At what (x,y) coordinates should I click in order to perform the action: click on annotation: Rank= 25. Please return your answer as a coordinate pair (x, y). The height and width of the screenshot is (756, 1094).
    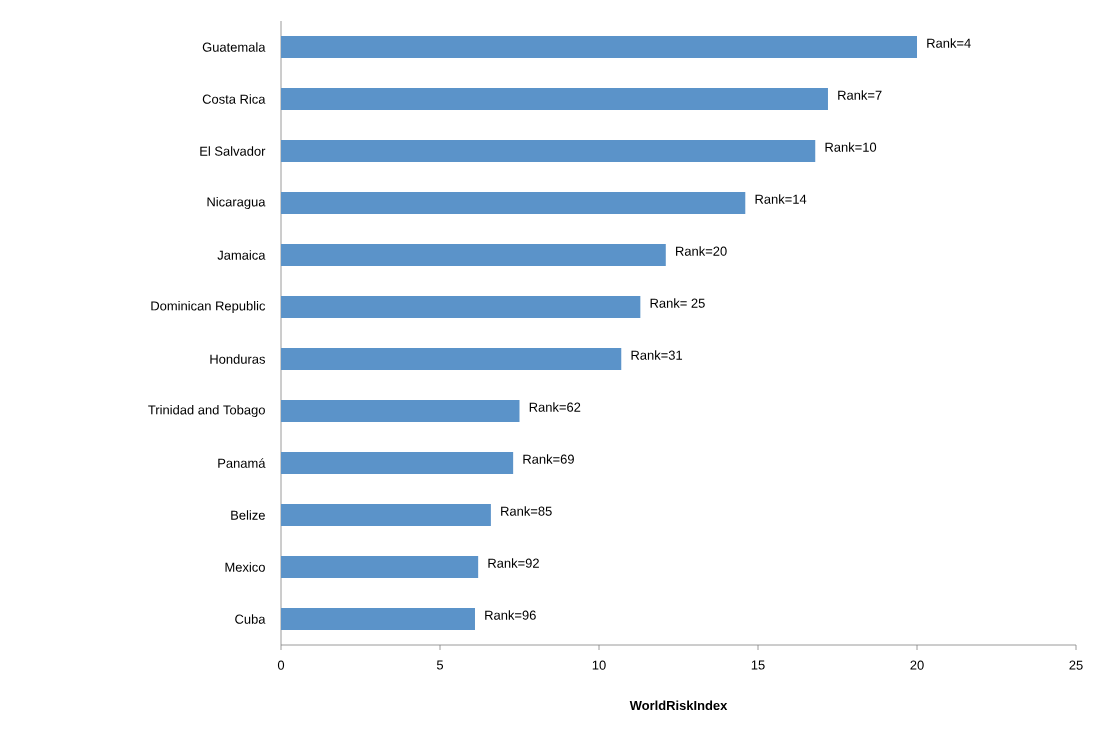
    Looking at the image, I should click on (677, 303).